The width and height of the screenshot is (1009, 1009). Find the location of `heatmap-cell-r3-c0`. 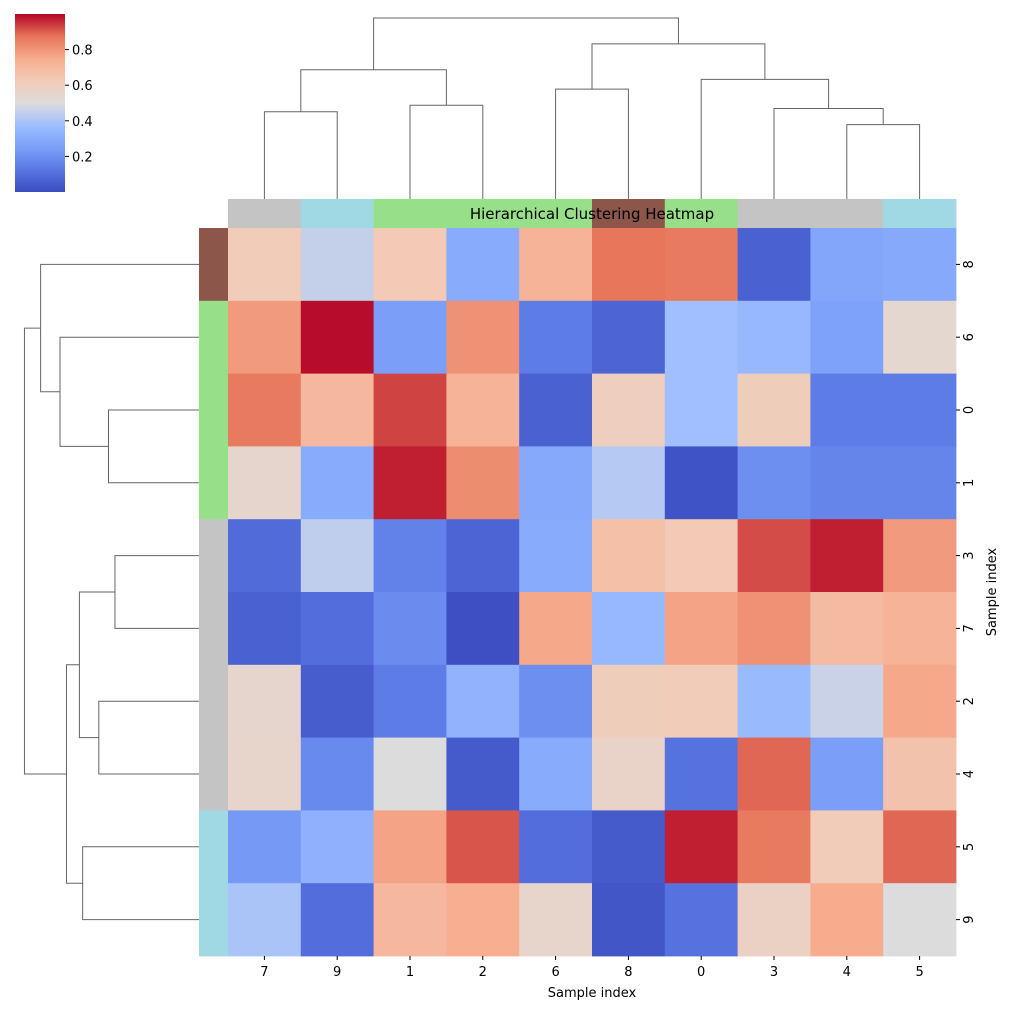

heatmap-cell-r3-c0 is located at coordinates (265, 483).